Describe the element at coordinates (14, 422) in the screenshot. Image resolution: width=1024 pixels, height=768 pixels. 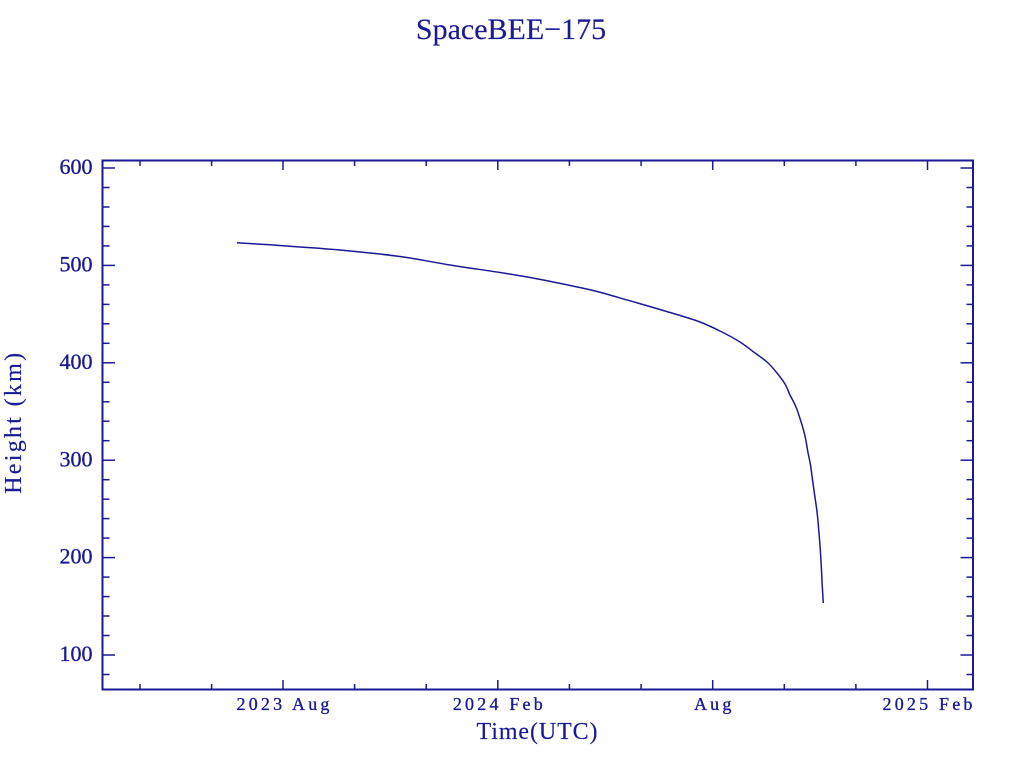
I see `svg-text: Height (km)` at that location.